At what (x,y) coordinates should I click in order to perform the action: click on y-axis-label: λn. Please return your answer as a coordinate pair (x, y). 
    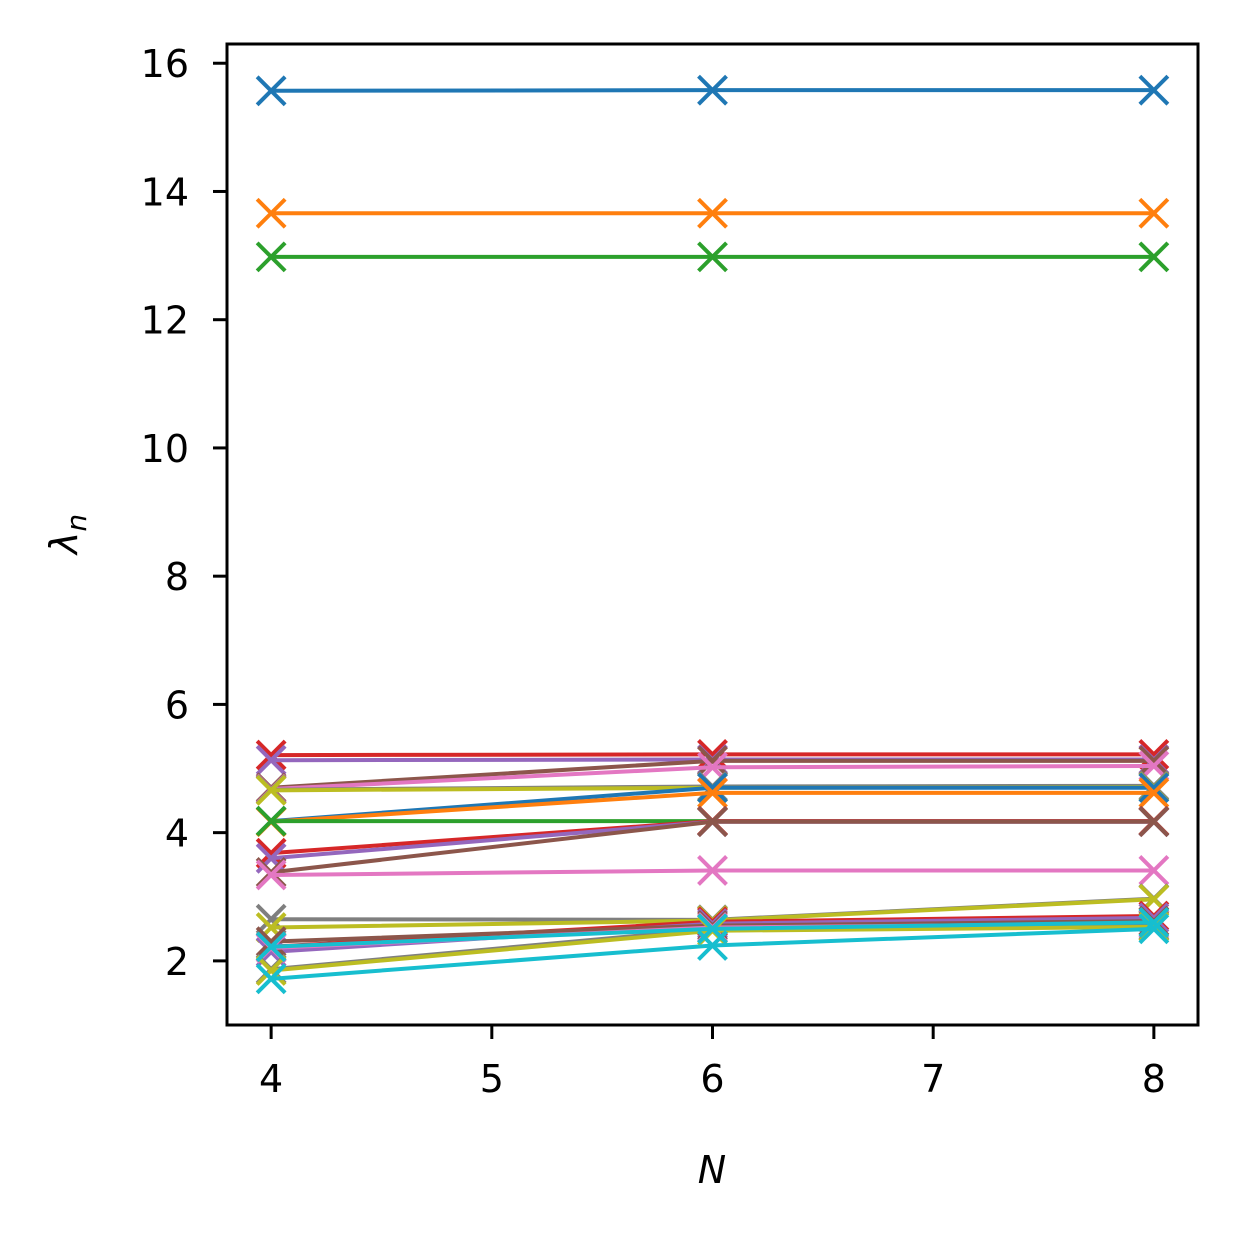
    Looking at the image, I should click on (67, 535).